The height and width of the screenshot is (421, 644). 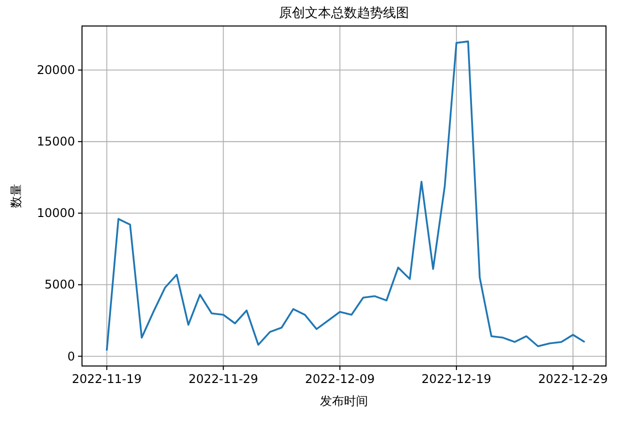 I want to click on y-tick-label: 15000, so click(x=55, y=141).